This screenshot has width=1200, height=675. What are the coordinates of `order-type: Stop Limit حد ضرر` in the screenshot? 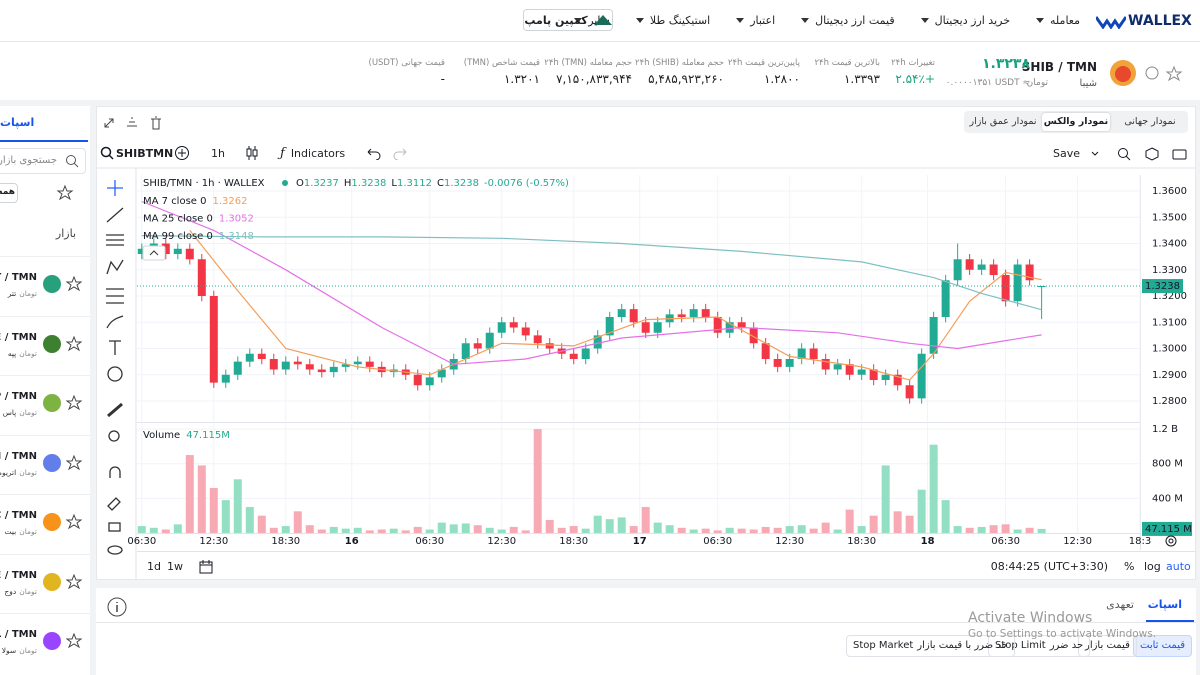 It's located at (1039, 646).